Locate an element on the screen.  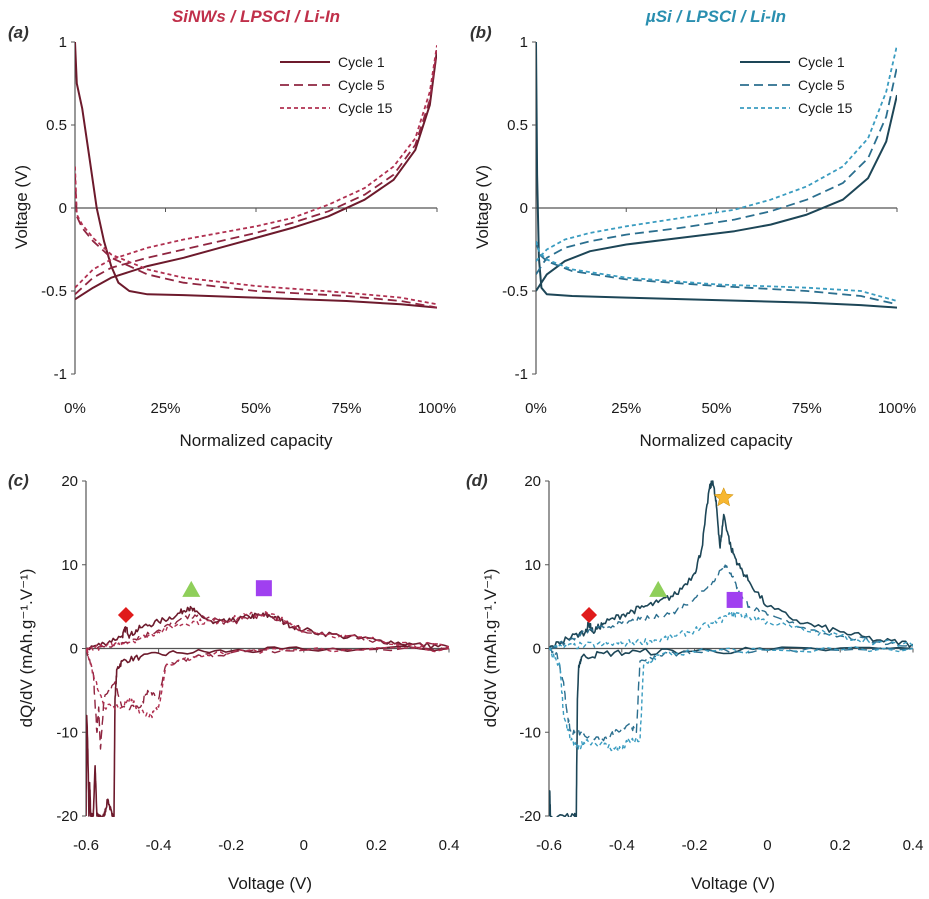
y-axis-label-d: dQ/dV (mAh.g⁻¹.V⁻¹) is located at coordinates (490, 648).